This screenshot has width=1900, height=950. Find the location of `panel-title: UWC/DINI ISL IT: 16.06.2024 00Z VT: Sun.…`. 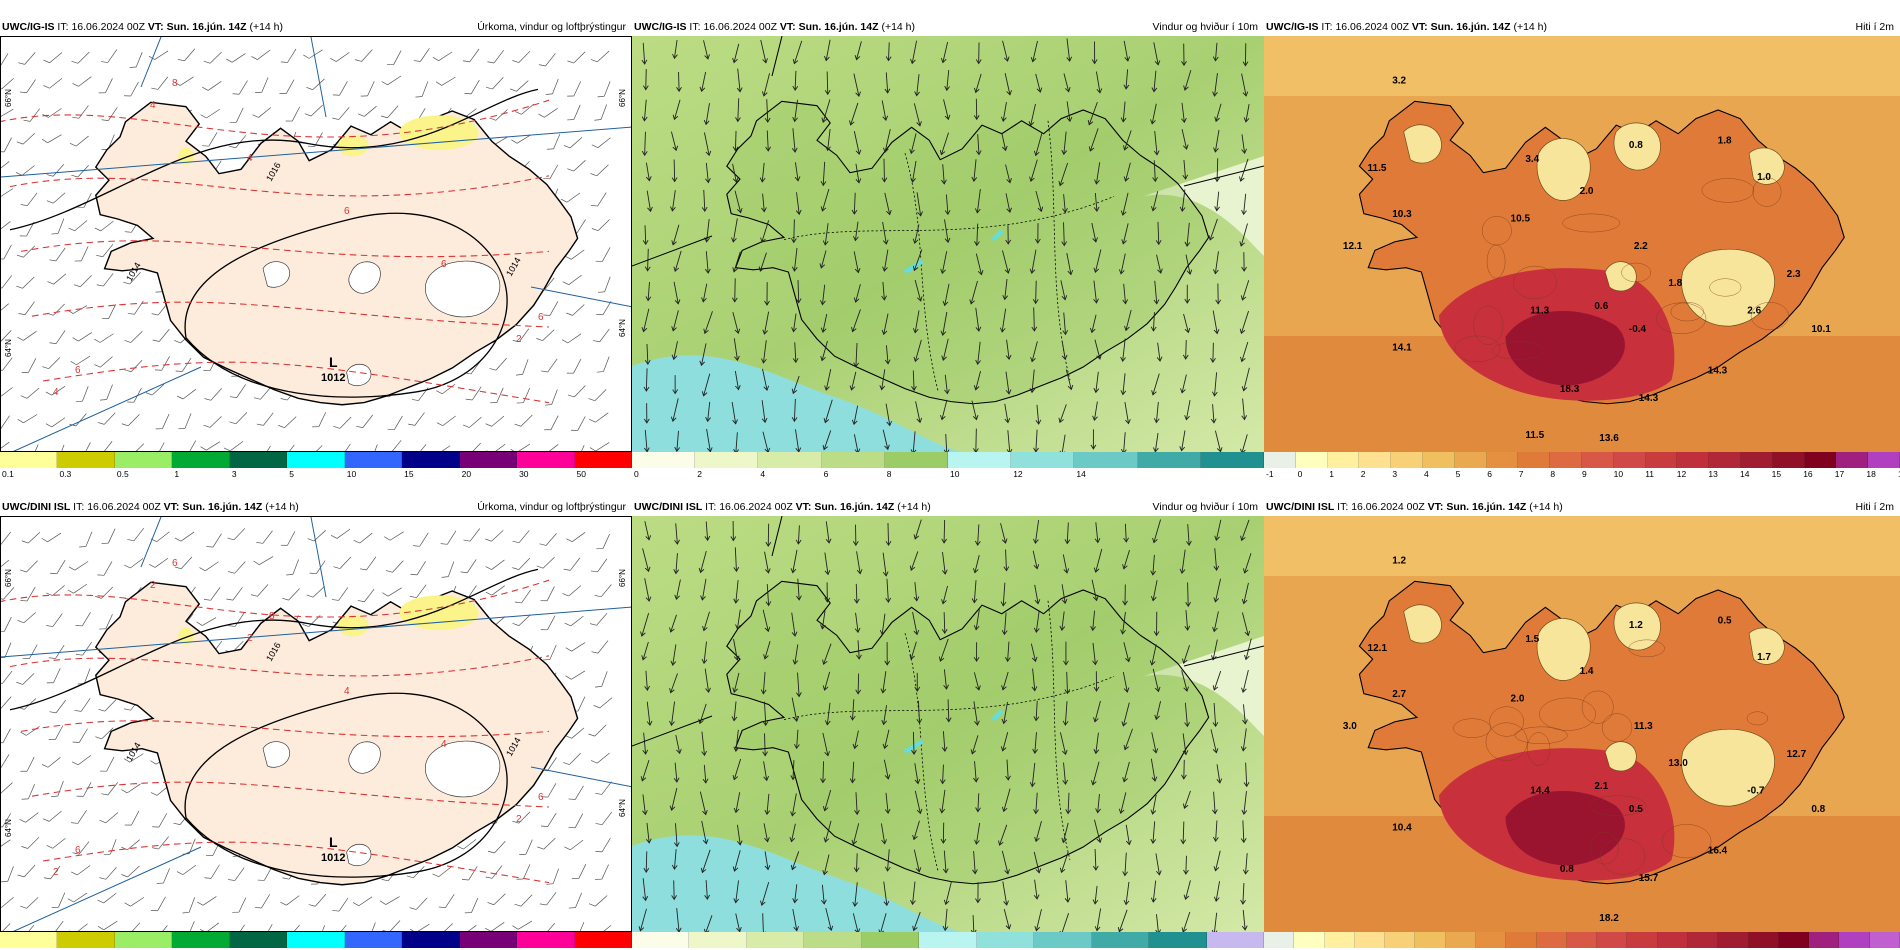

panel-title: UWC/DINI ISL IT: 16.06.2024 00Z VT: Sun.… is located at coordinates (1582, 507).